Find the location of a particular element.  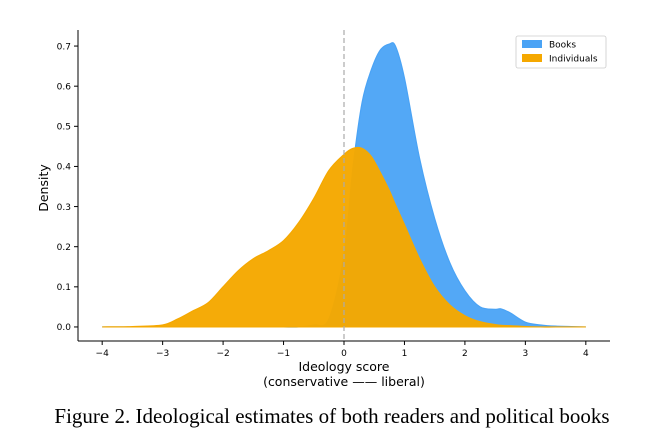

x-tick-label: −4 is located at coordinates (103, 354).